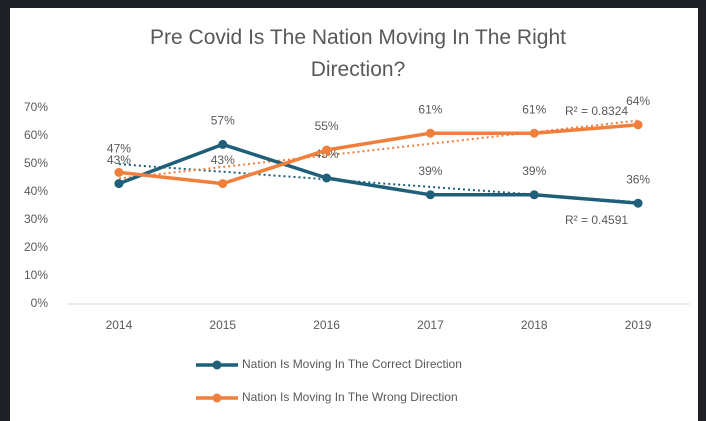 The image size is (706, 421). I want to click on trendline-label: R² = 0.8324, so click(596, 111).